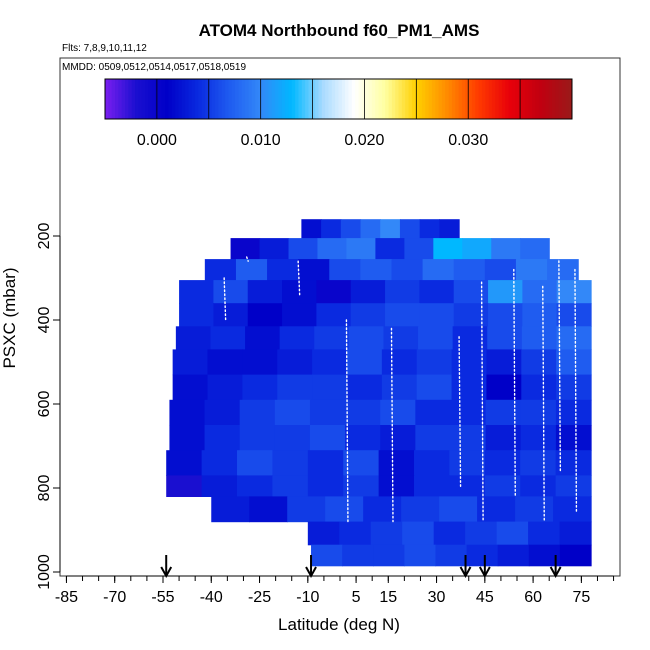 The width and height of the screenshot is (650, 650). What do you see at coordinates (533, 597) in the screenshot?
I see `x-tick-label: 60` at bounding box center [533, 597].